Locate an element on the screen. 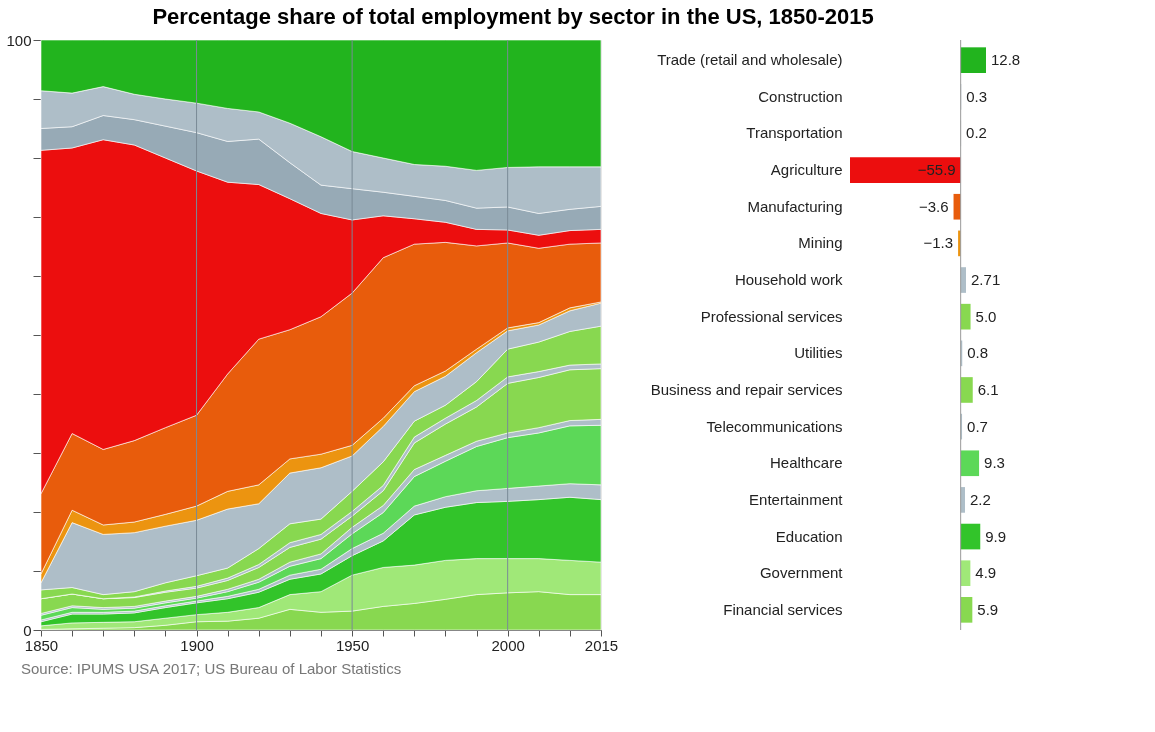  data-label: 9.3 is located at coordinates (994, 463).